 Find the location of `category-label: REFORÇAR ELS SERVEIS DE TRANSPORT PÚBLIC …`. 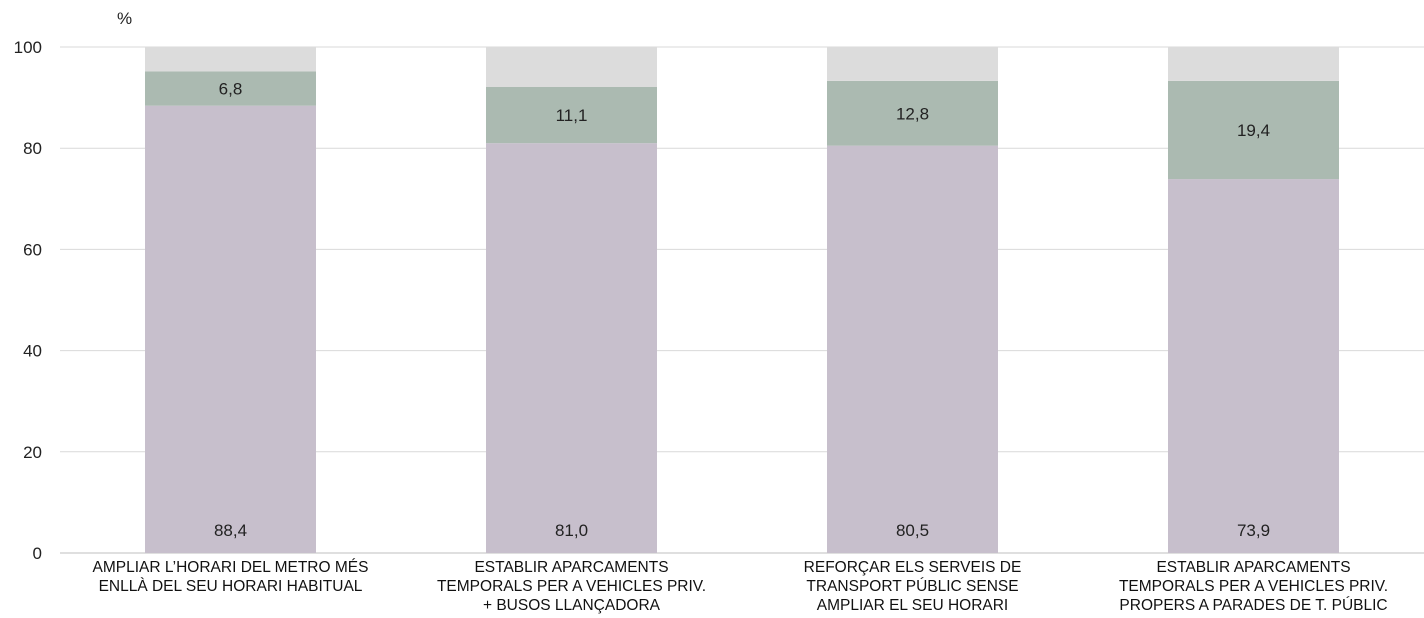

category-label: REFORÇAR ELS SERVEIS DE TRANSPORT PÚBLIC … is located at coordinates (913, 586).